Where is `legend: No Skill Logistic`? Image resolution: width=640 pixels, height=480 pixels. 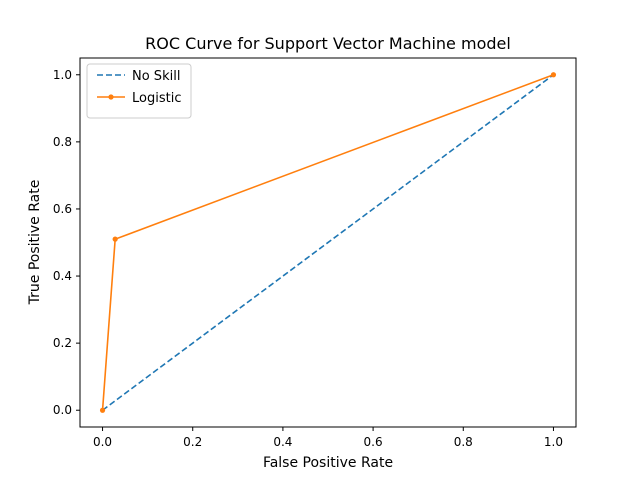
legend: No Skill Logistic is located at coordinates (139, 91).